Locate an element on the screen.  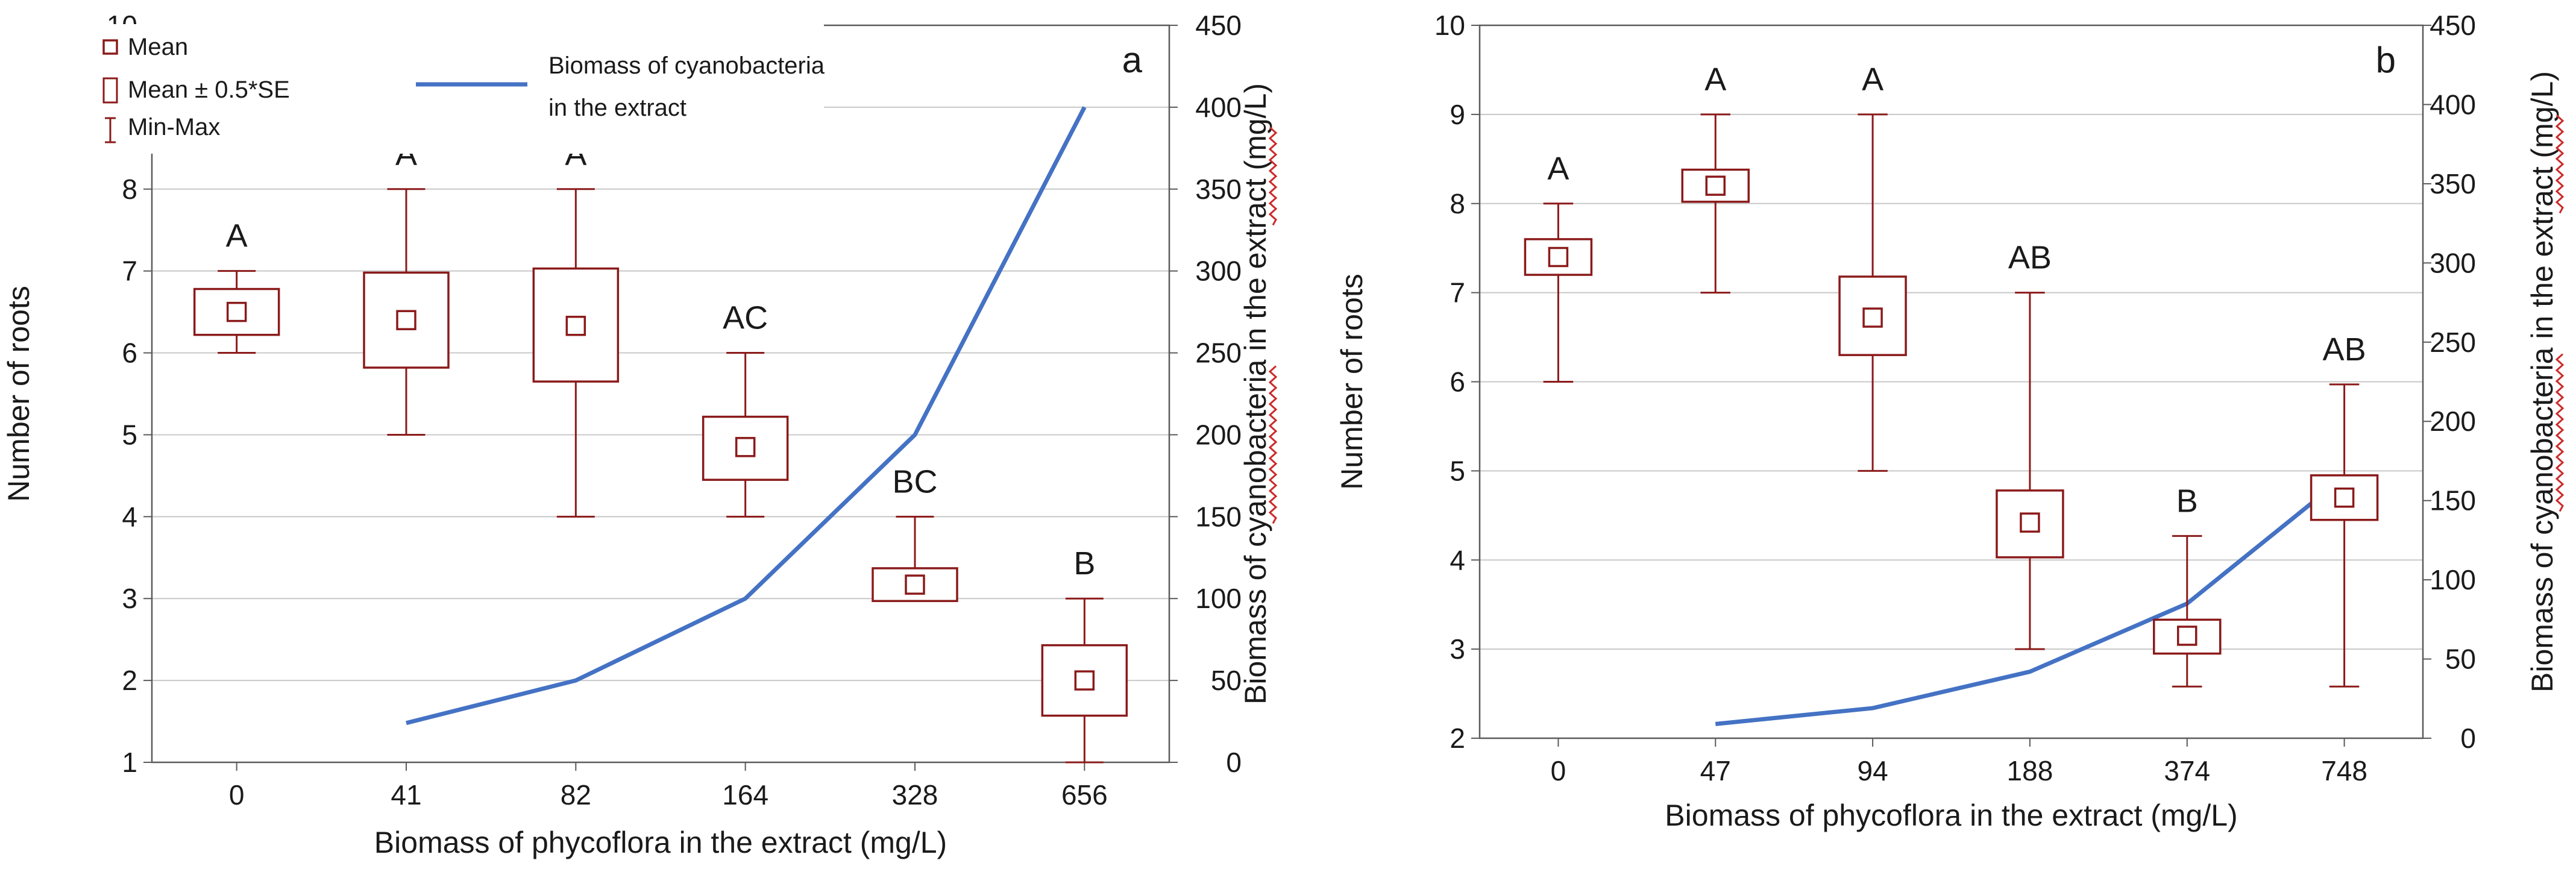
y-tick-label: 1 is located at coordinates (129, 762).